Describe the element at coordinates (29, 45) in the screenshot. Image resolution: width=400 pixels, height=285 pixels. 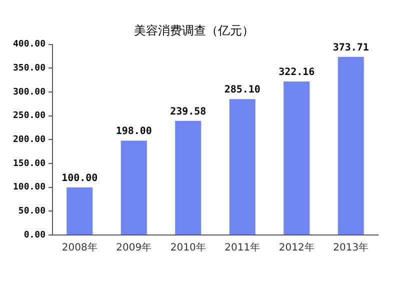
I see `y-tick-label: 400.00` at that location.